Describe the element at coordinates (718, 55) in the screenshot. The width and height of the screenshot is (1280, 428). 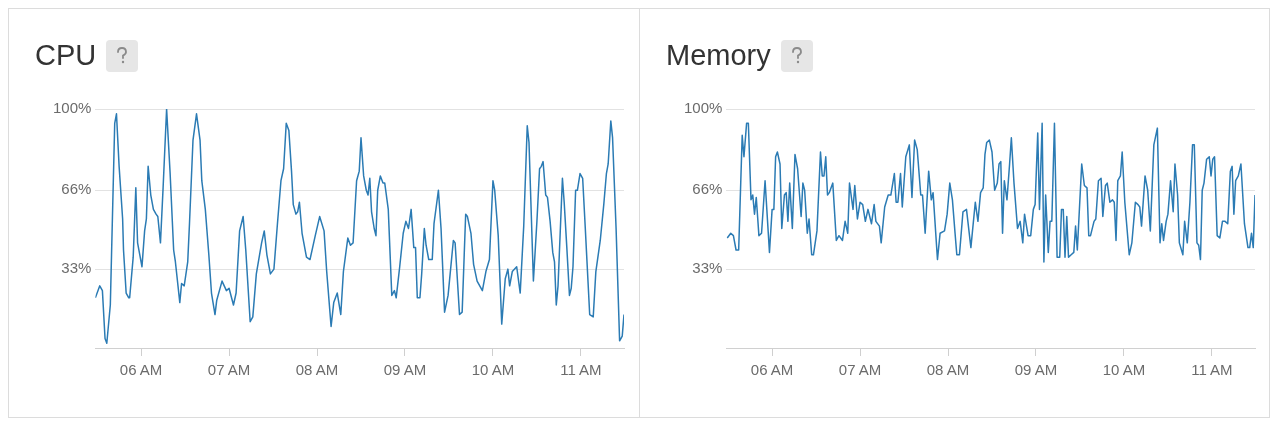
I see `chart-title: Memory` at that location.